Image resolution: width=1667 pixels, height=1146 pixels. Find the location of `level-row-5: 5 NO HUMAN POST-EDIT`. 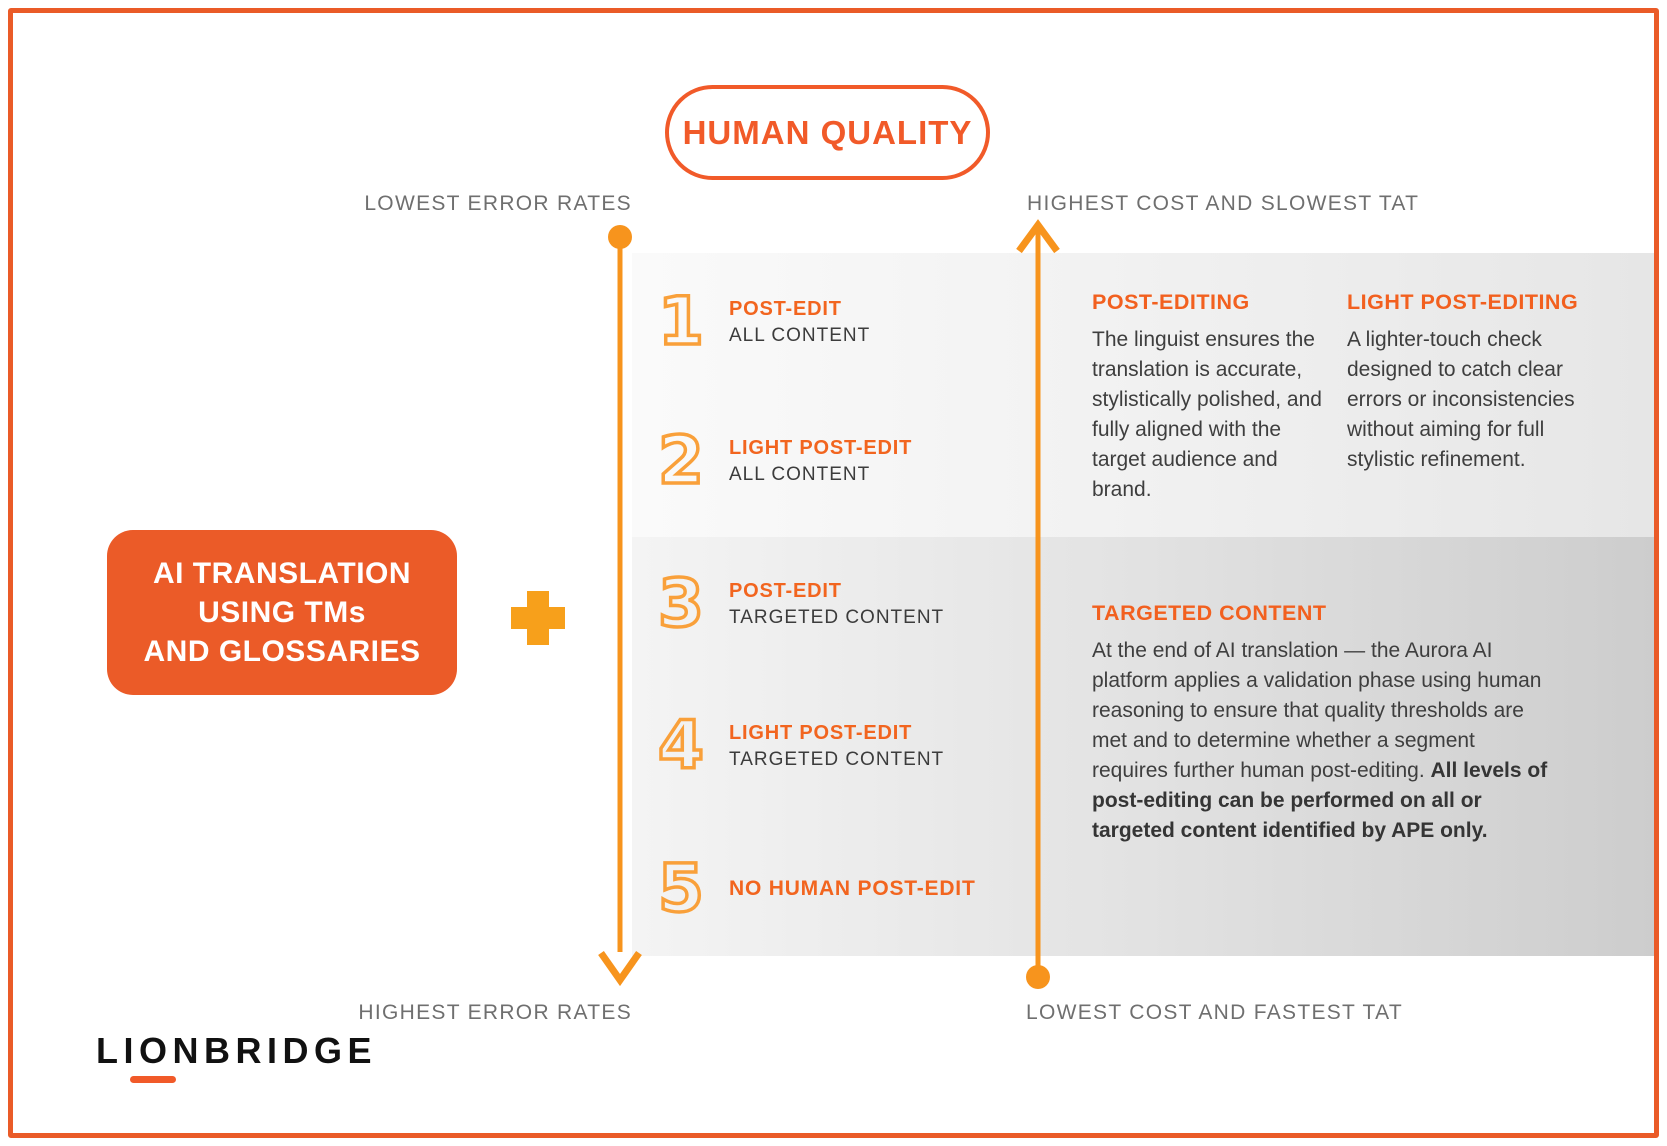

level-row-5: 5 NO HUMAN POST-EDIT is located at coordinates (816, 888).